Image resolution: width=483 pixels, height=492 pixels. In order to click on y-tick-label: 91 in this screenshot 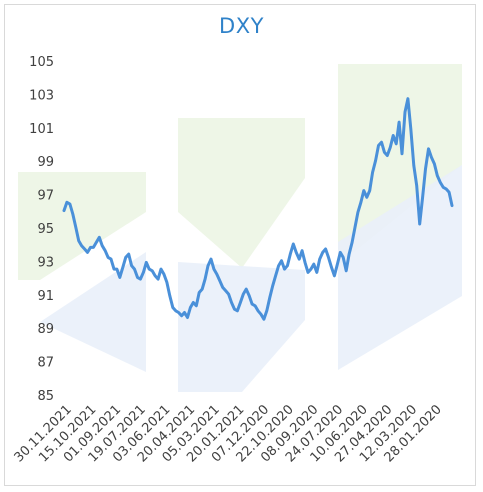, I will do `click(45, 296)`.